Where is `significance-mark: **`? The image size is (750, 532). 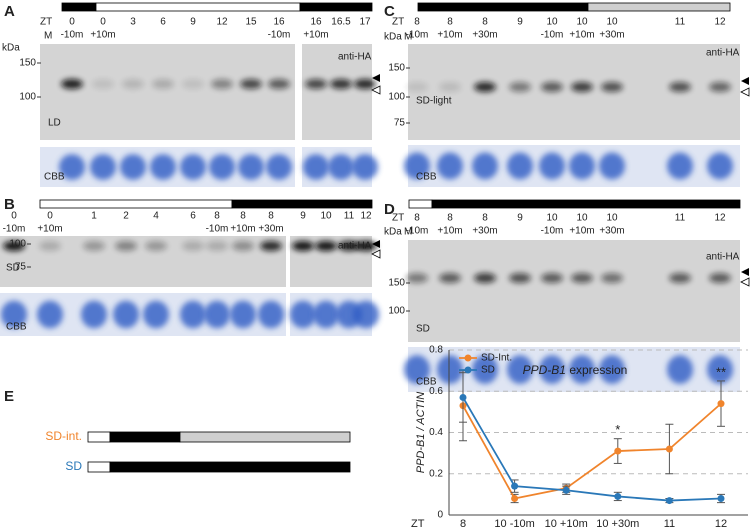
significance-mark: ** is located at coordinates (721, 371).